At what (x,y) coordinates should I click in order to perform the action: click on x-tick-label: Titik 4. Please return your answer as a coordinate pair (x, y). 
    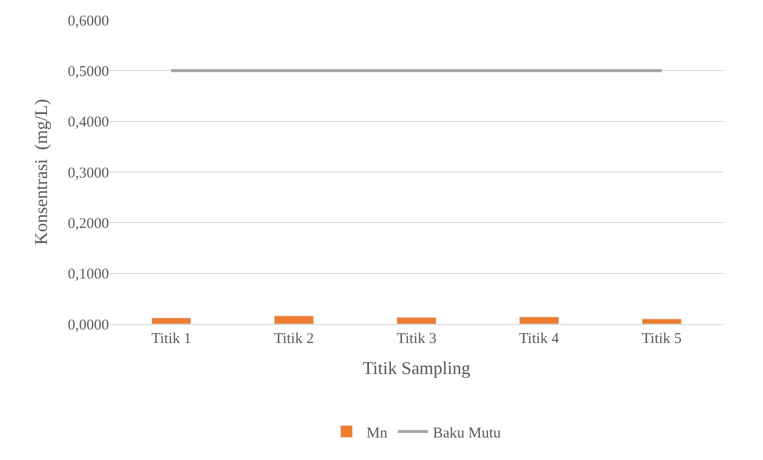
    Looking at the image, I should click on (539, 339).